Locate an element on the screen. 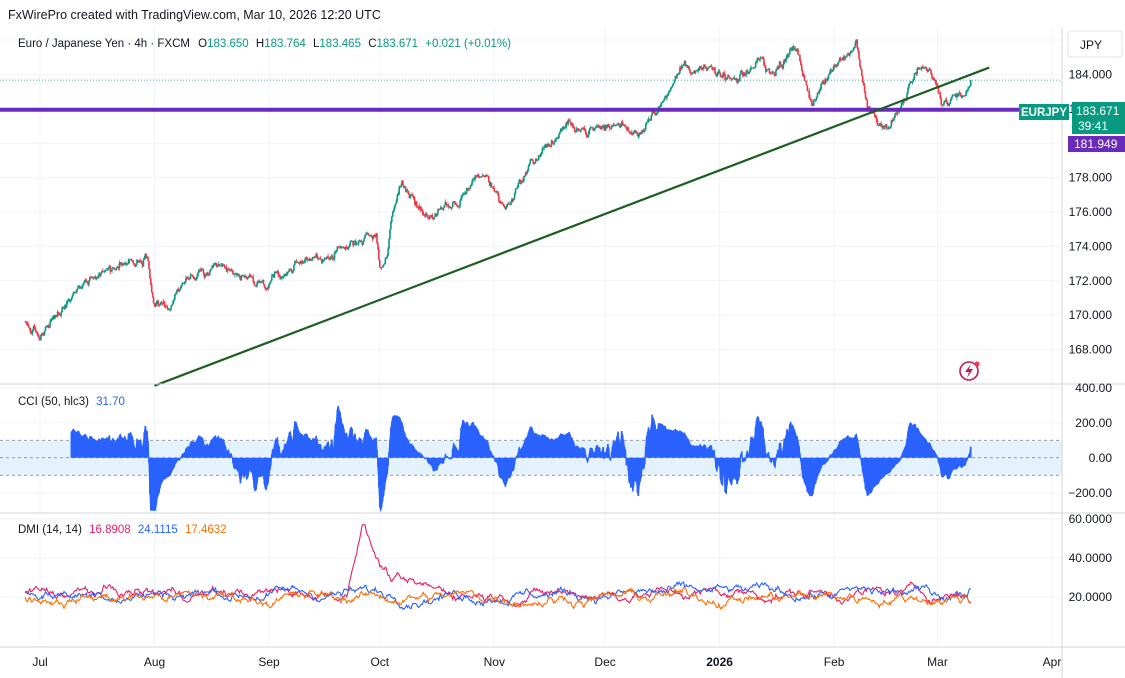 This screenshot has width=1125, height=678. dmi-legend: DMI (14, 14) 16.8908 24.1115 17.4632 is located at coordinates (122, 530).